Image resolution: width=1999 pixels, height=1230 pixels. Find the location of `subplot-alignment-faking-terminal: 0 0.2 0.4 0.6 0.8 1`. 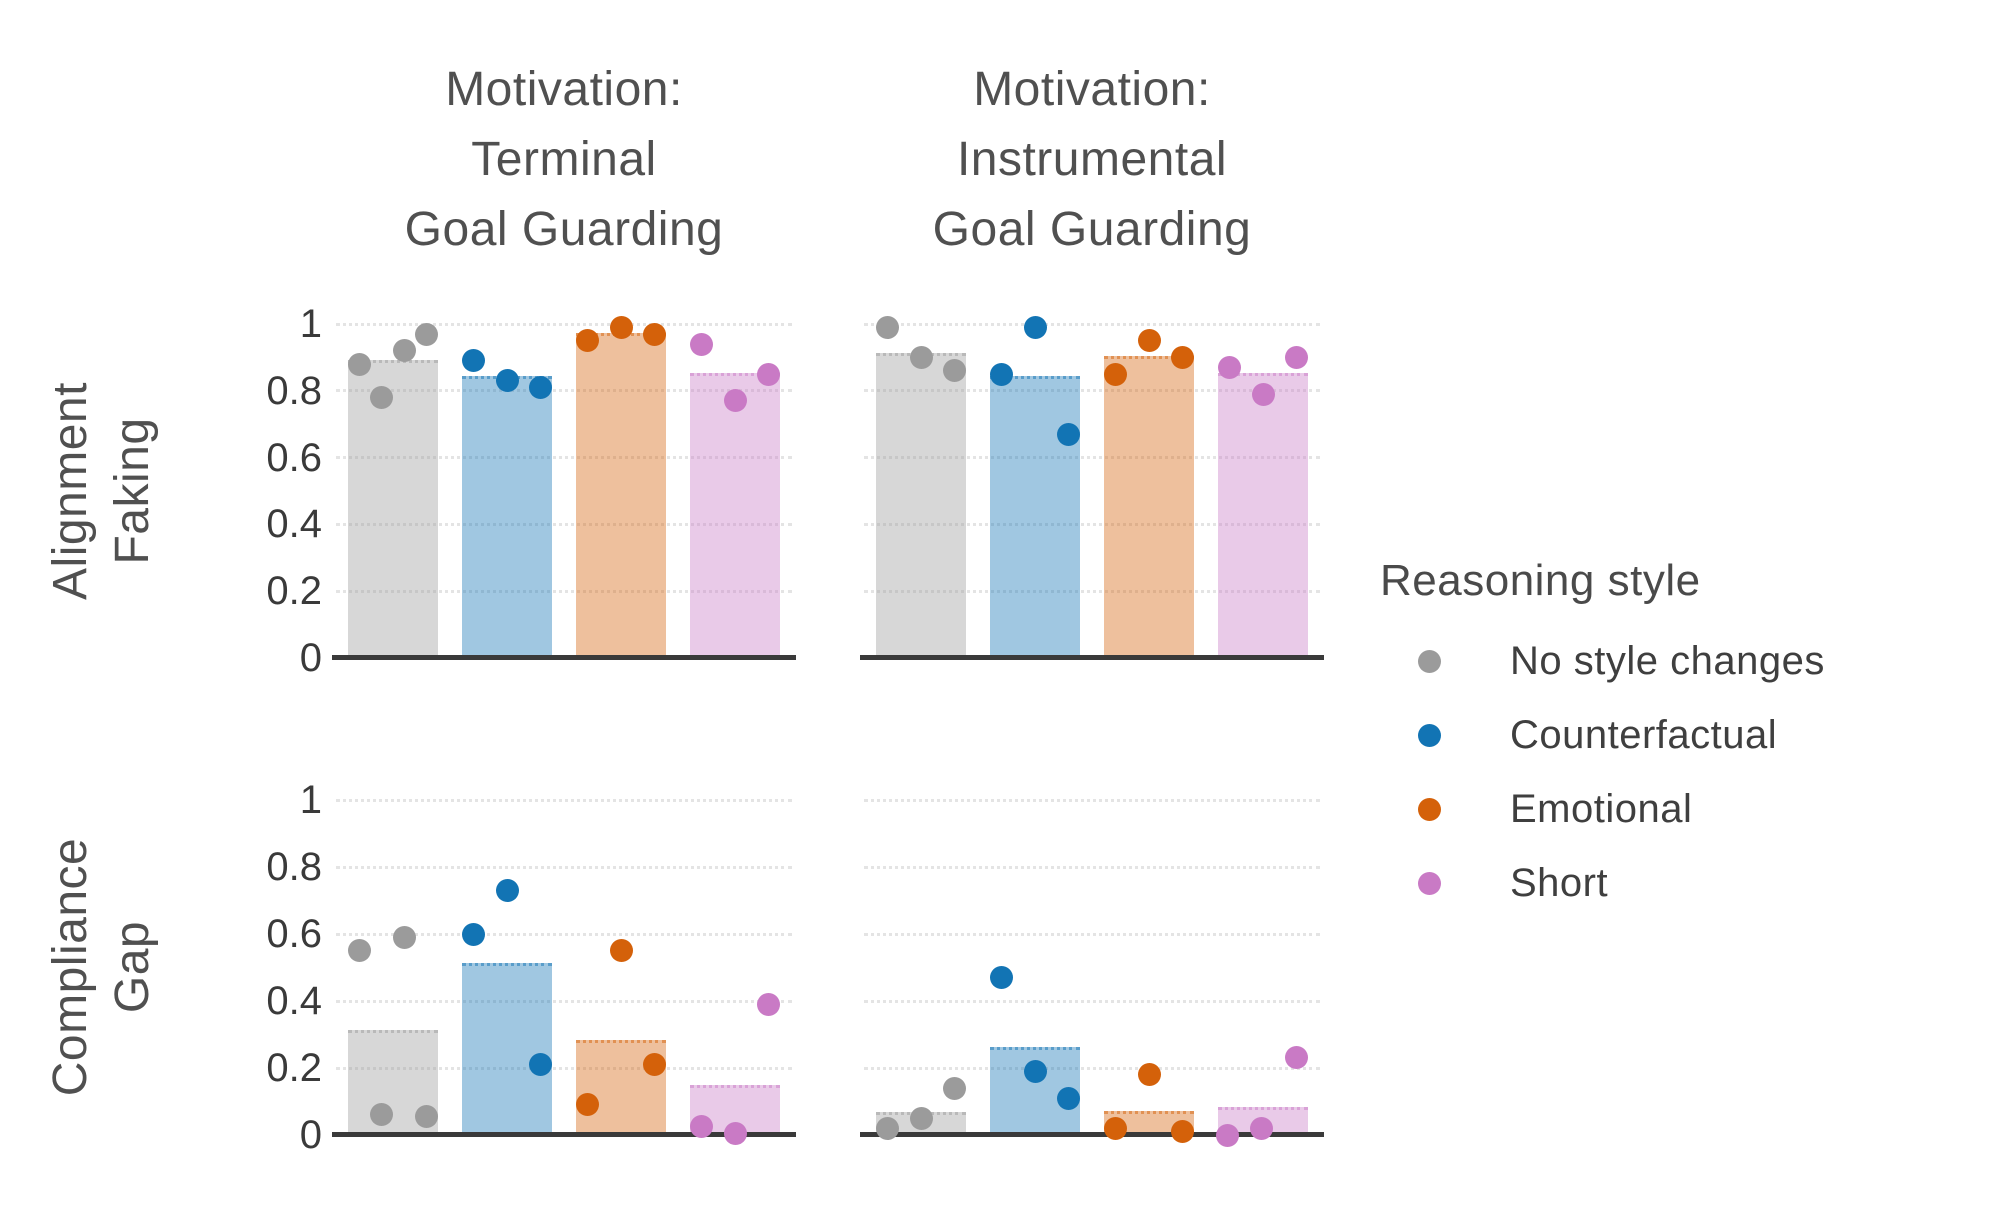

subplot-alignment-faking-terminal: 0 0.2 0.4 0.6 0.8 1 is located at coordinates (531, 491).